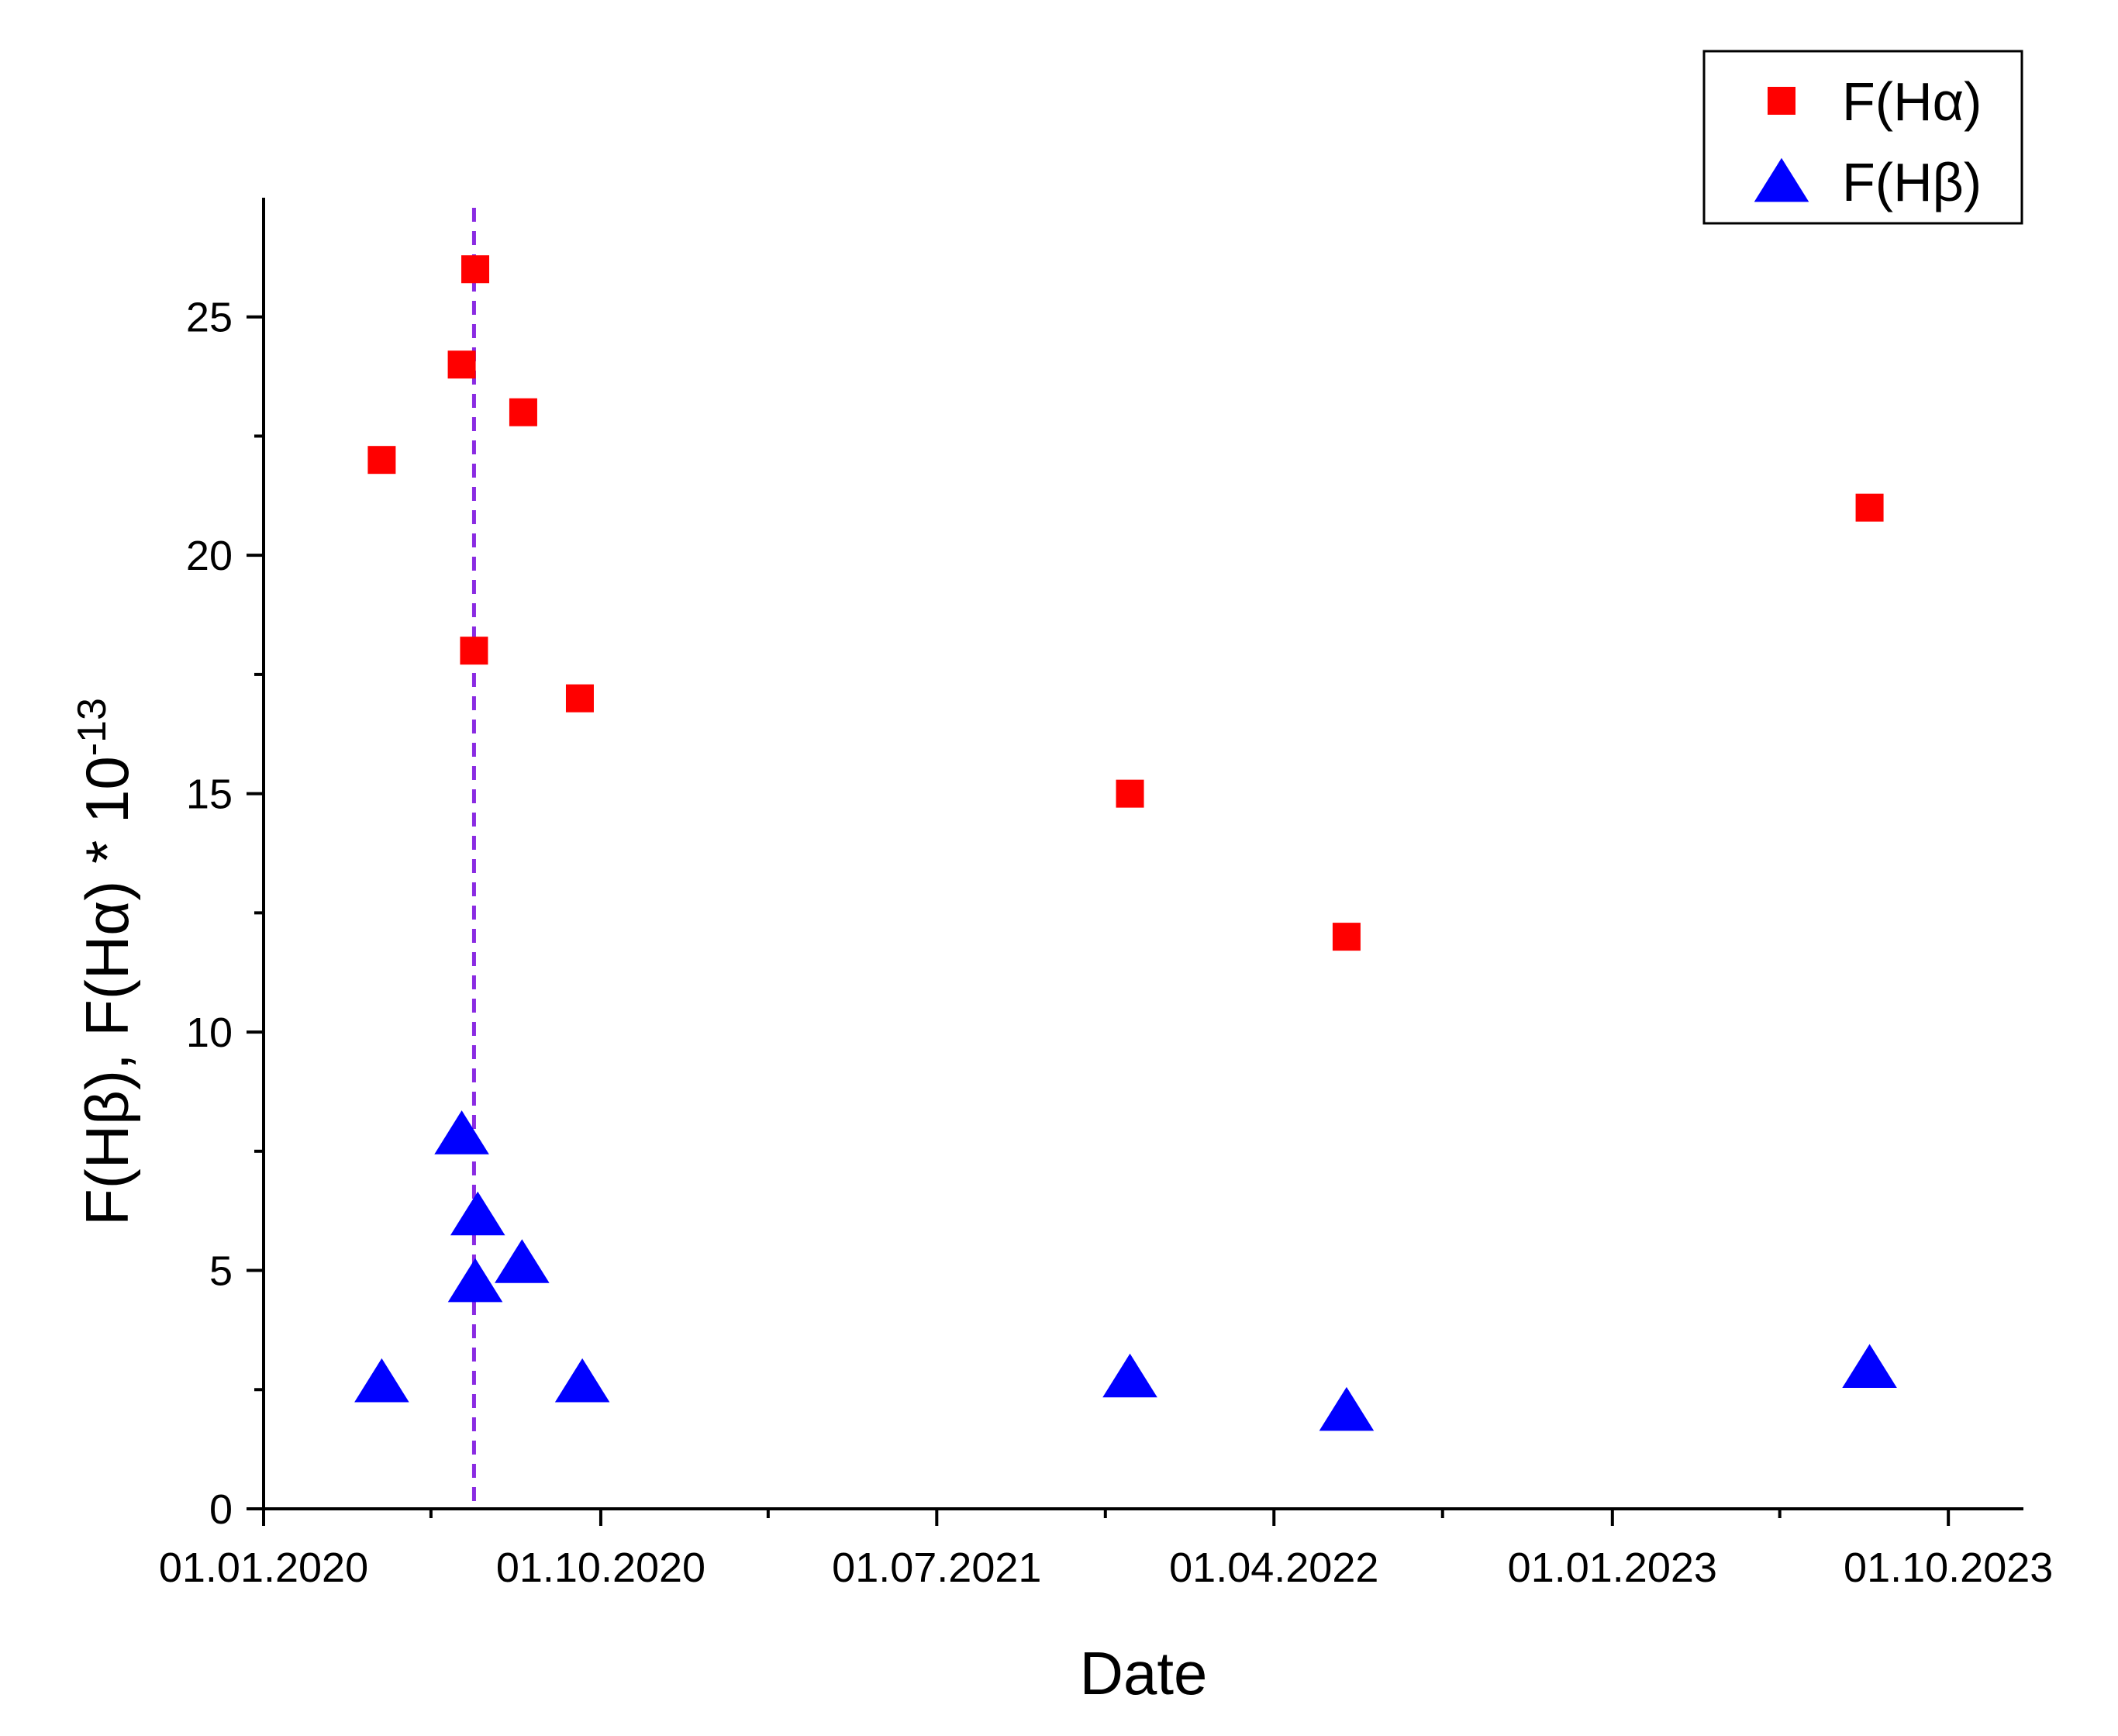  Describe the element at coordinates (209, 556) in the screenshot. I see `y-tick-label: 20` at that location.